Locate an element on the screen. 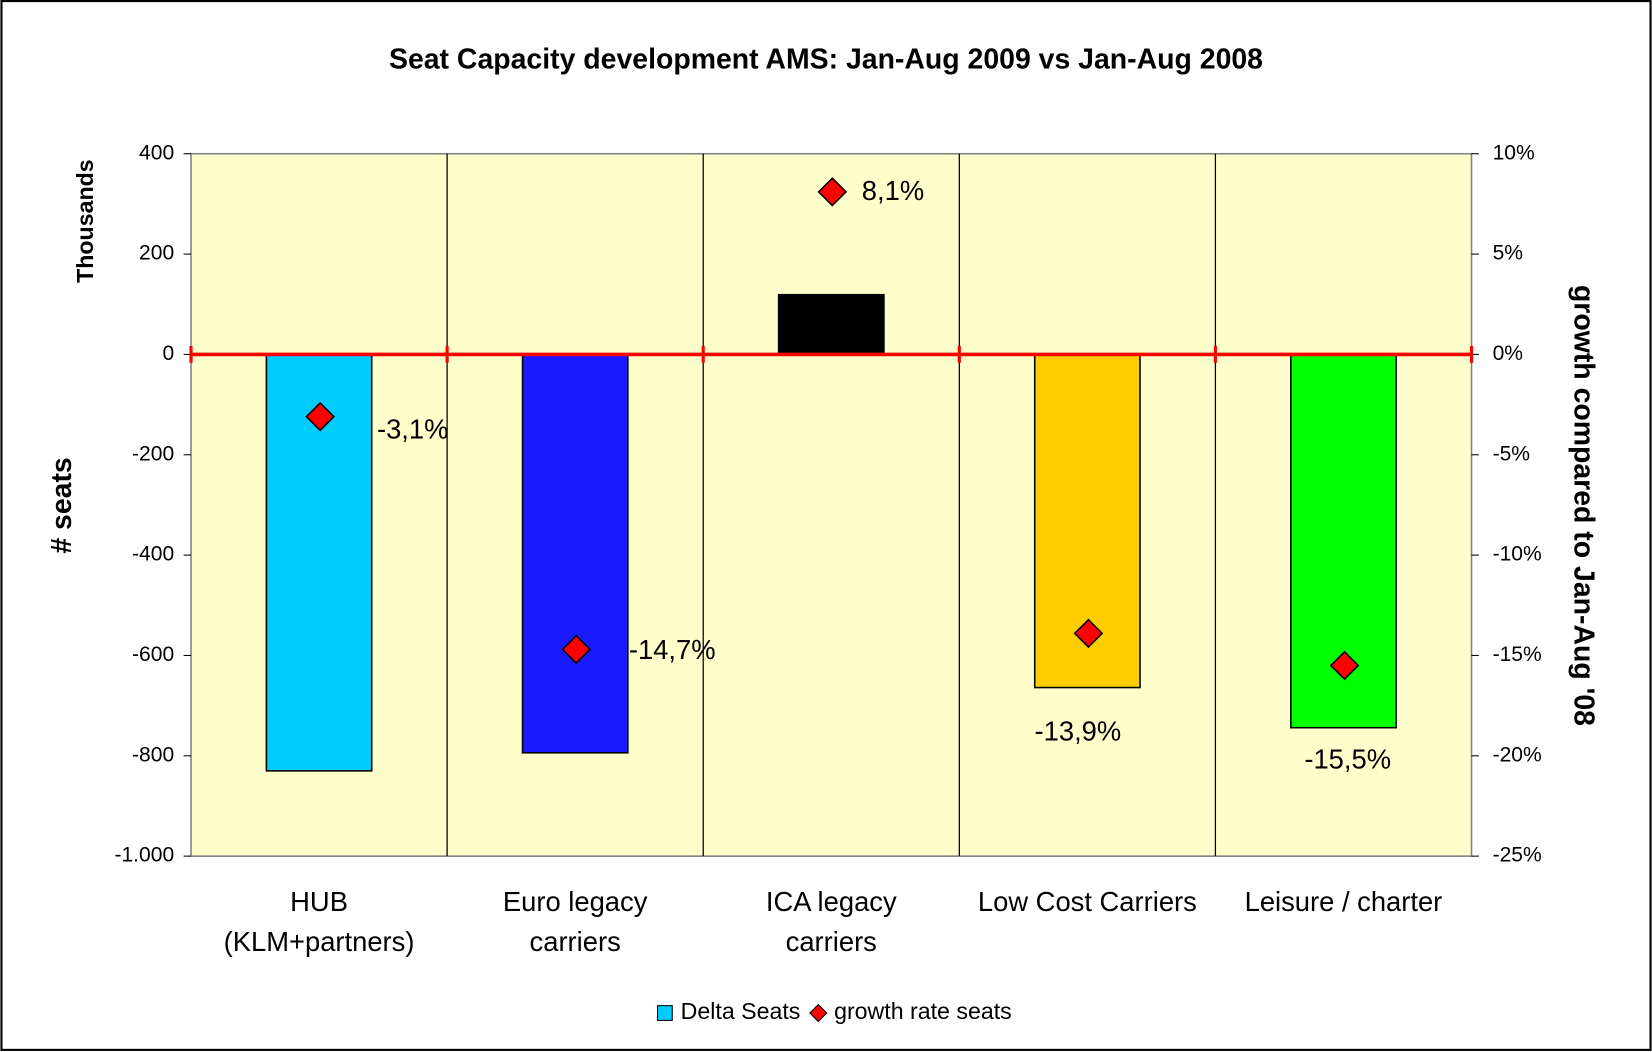 The height and width of the screenshot is (1052, 1652). data-label: -13,9% is located at coordinates (1078, 731).